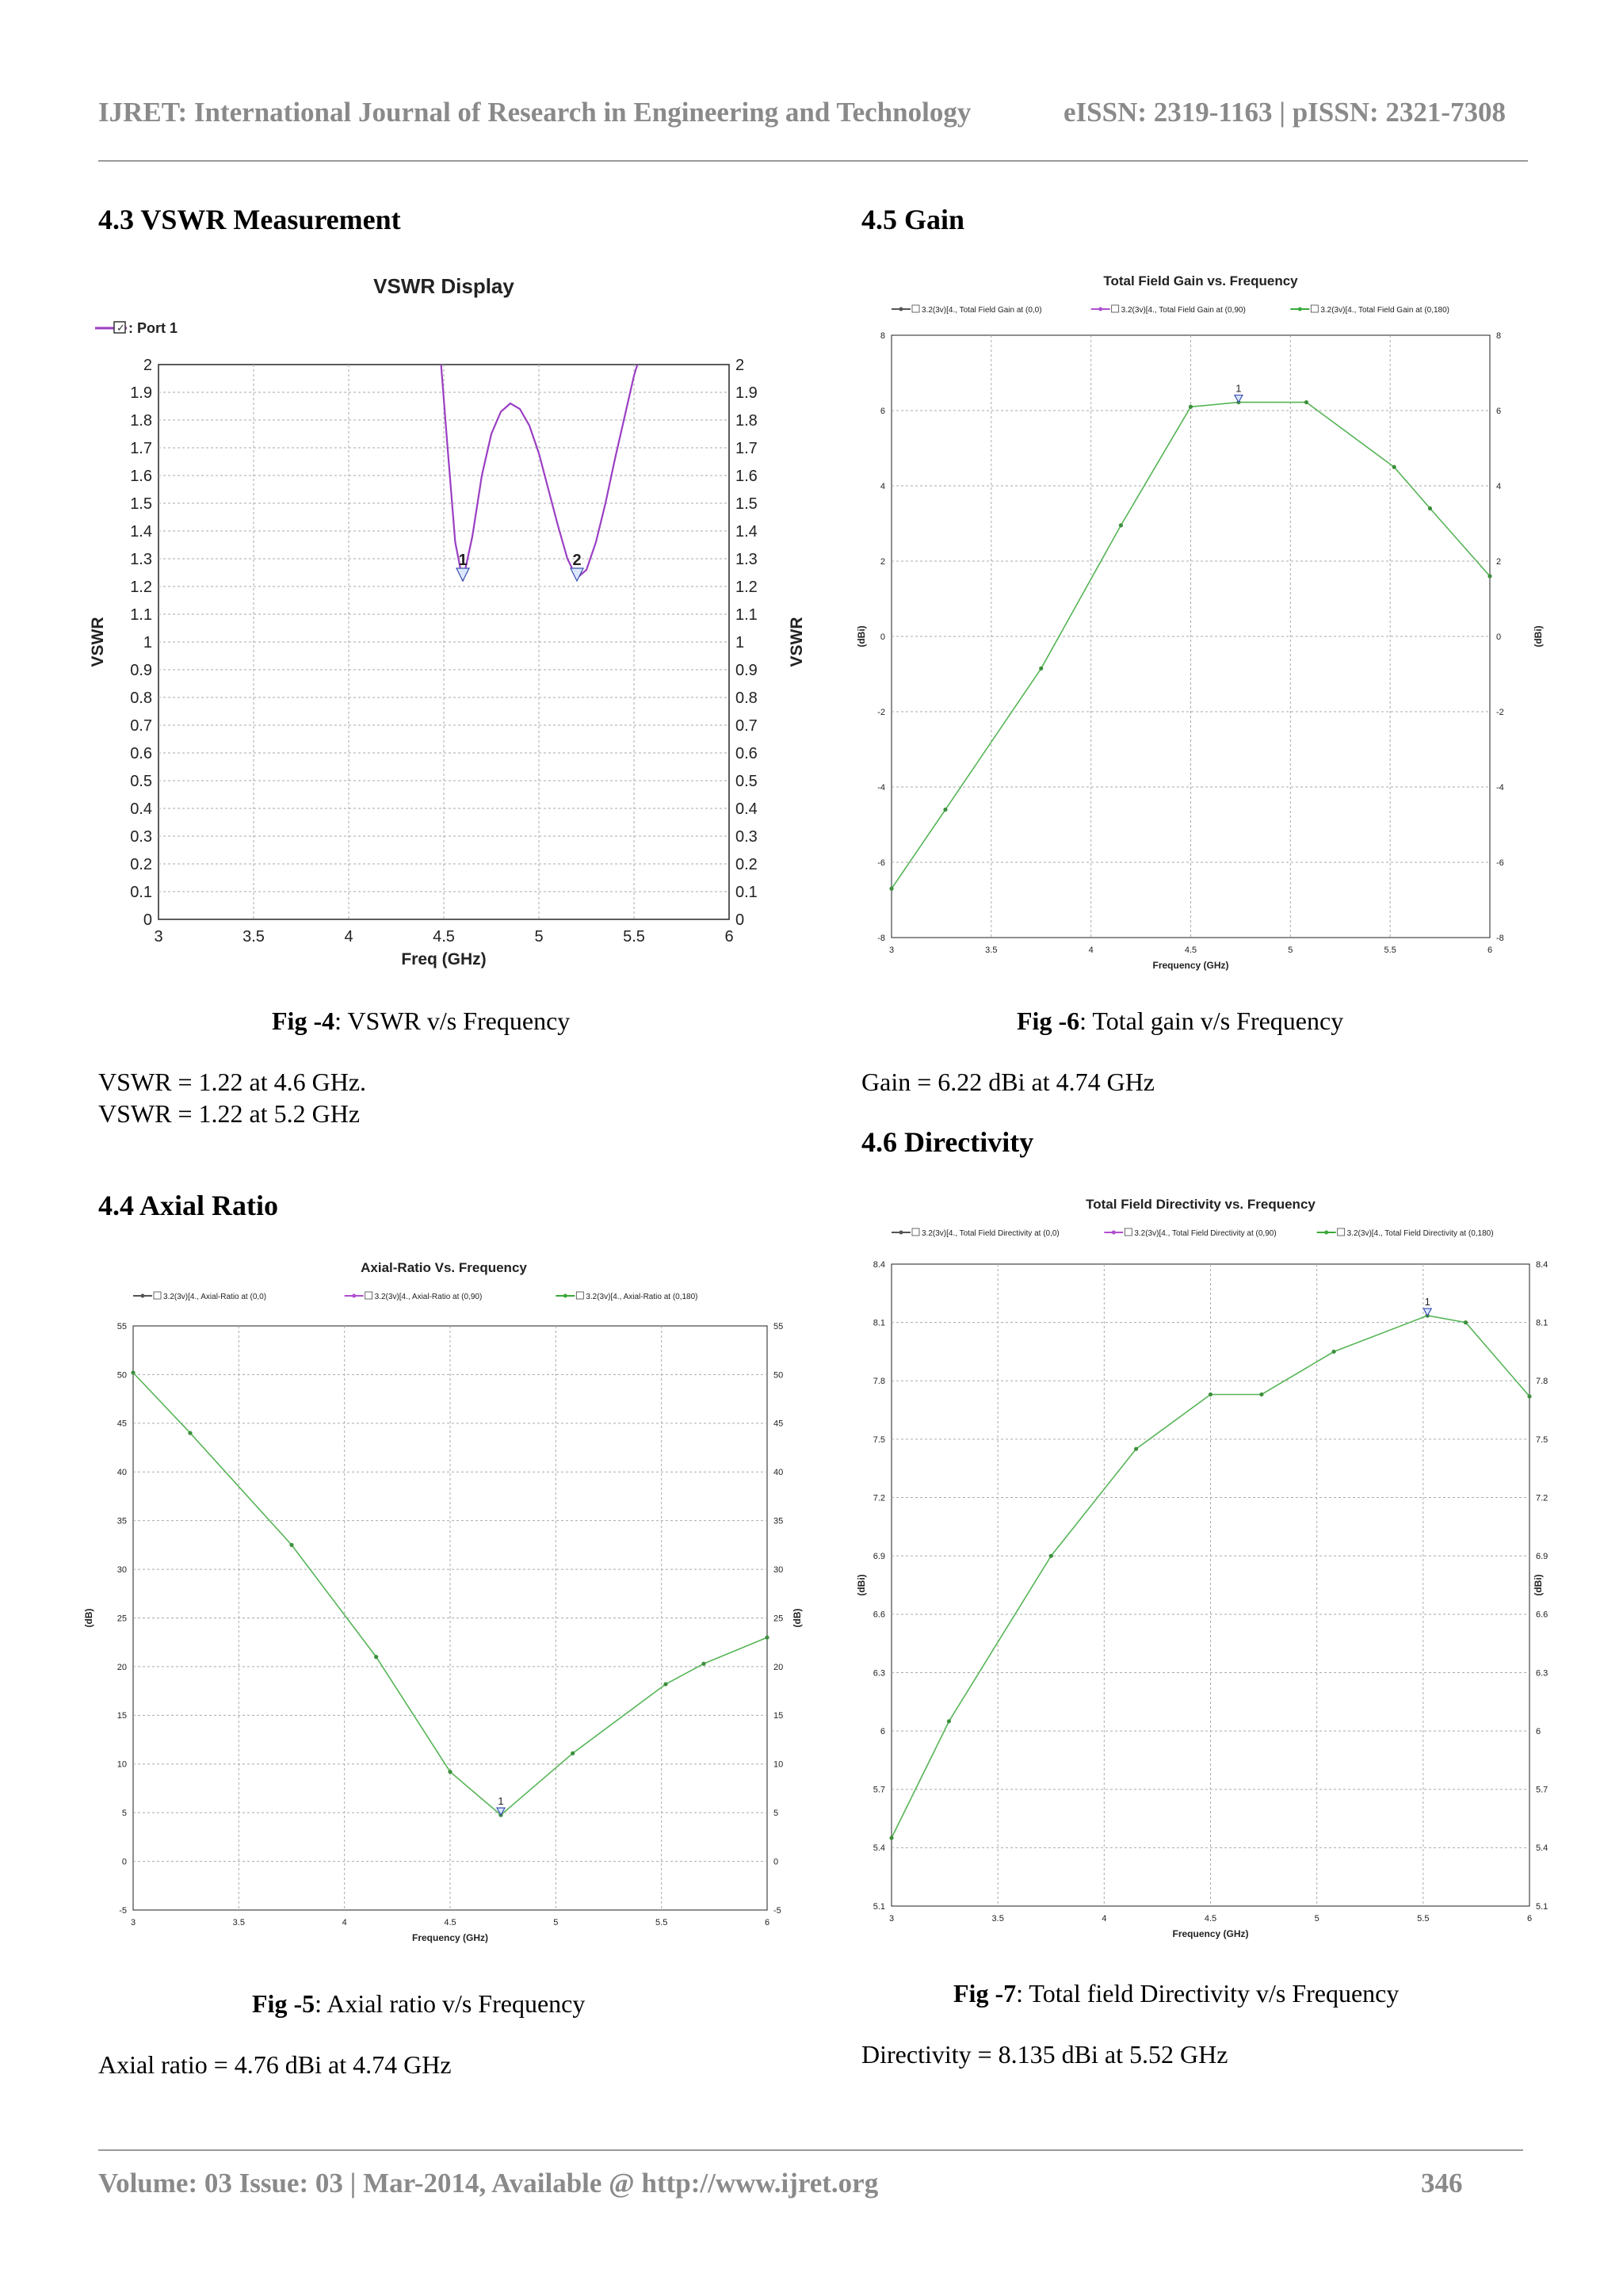  What do you see at coordinates (188, 1205) in the screenshot?
I see `section-axial-heading: 4.4 Axial Ratio` at bounding box center [188, 1205].